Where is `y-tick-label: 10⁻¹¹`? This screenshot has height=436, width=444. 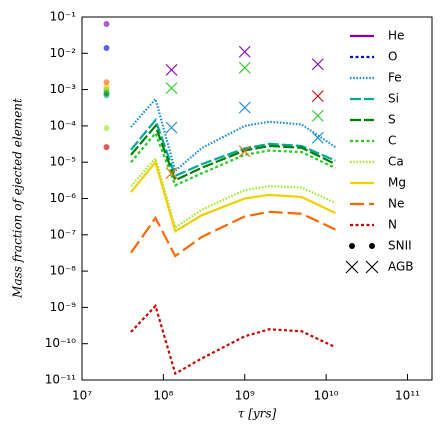 y-tick-label: 10⁻¹¹ is located at coordinates (60, 380).